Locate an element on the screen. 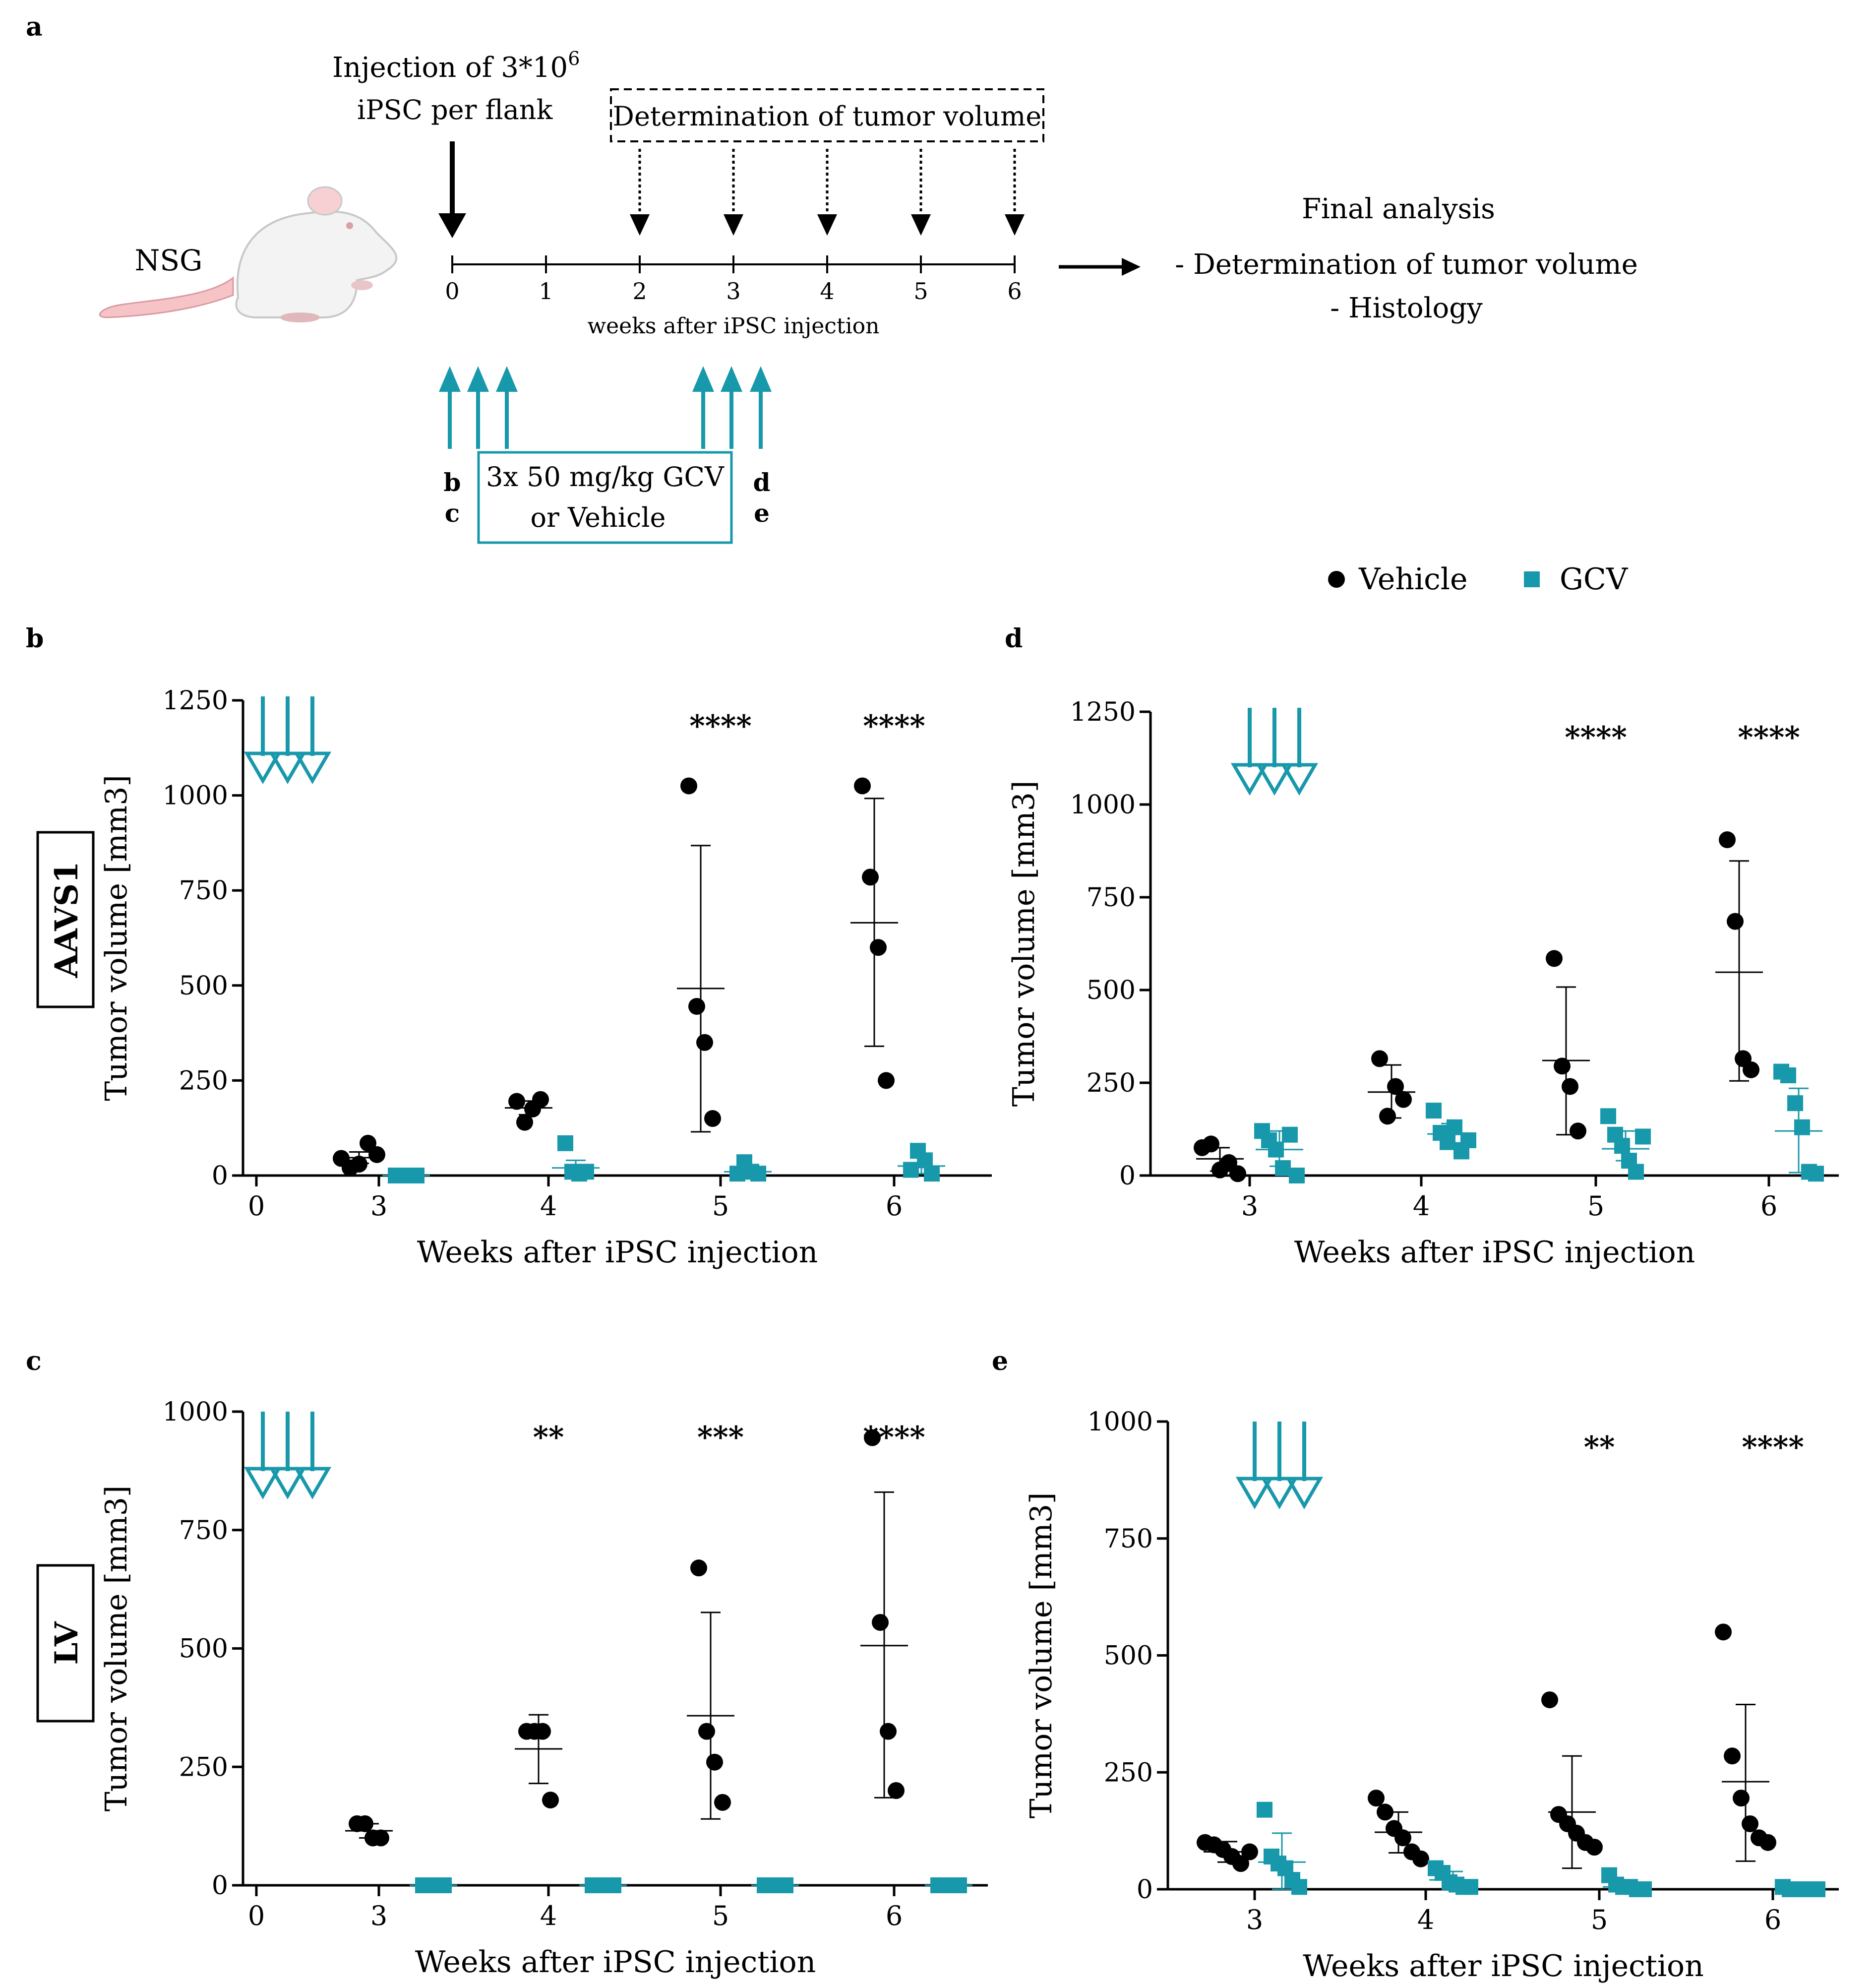 The height and width of the screenshot is (1984, 1876). timeline-caption: weeks after iPSC injection is located at coordinates (733, 326).